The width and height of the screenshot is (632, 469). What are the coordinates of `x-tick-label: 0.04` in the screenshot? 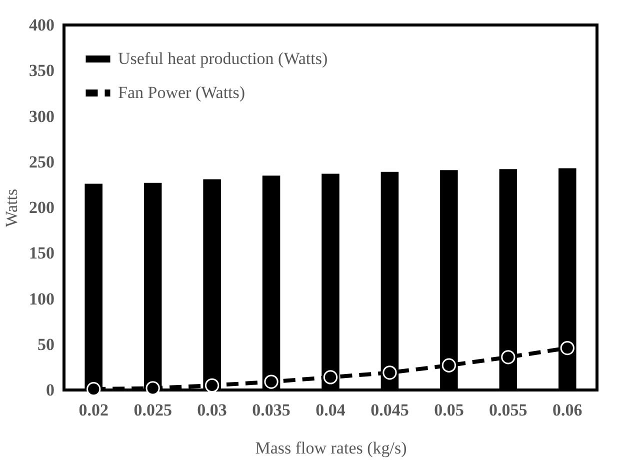 It's located at (331, 410).